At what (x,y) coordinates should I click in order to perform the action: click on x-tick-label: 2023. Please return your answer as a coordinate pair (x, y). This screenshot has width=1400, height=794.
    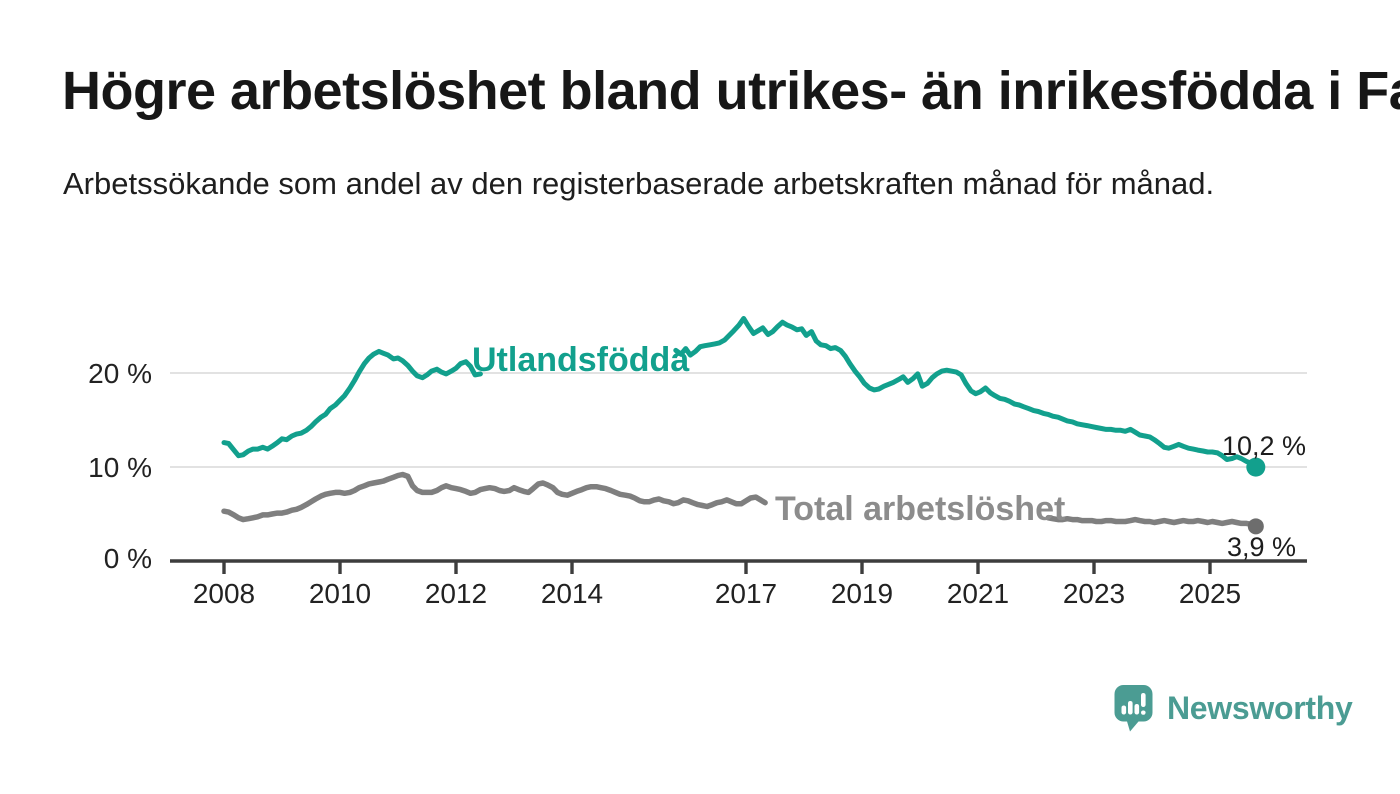
    Looking at the image, I should click on (1094, 593).